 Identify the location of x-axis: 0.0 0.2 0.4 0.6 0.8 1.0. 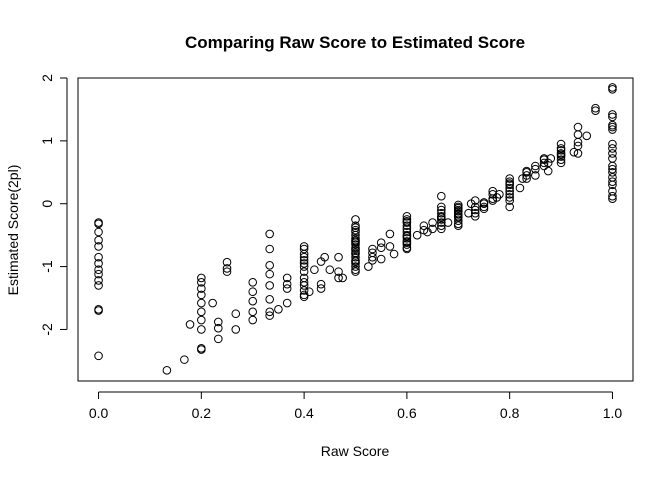
(355, 406).